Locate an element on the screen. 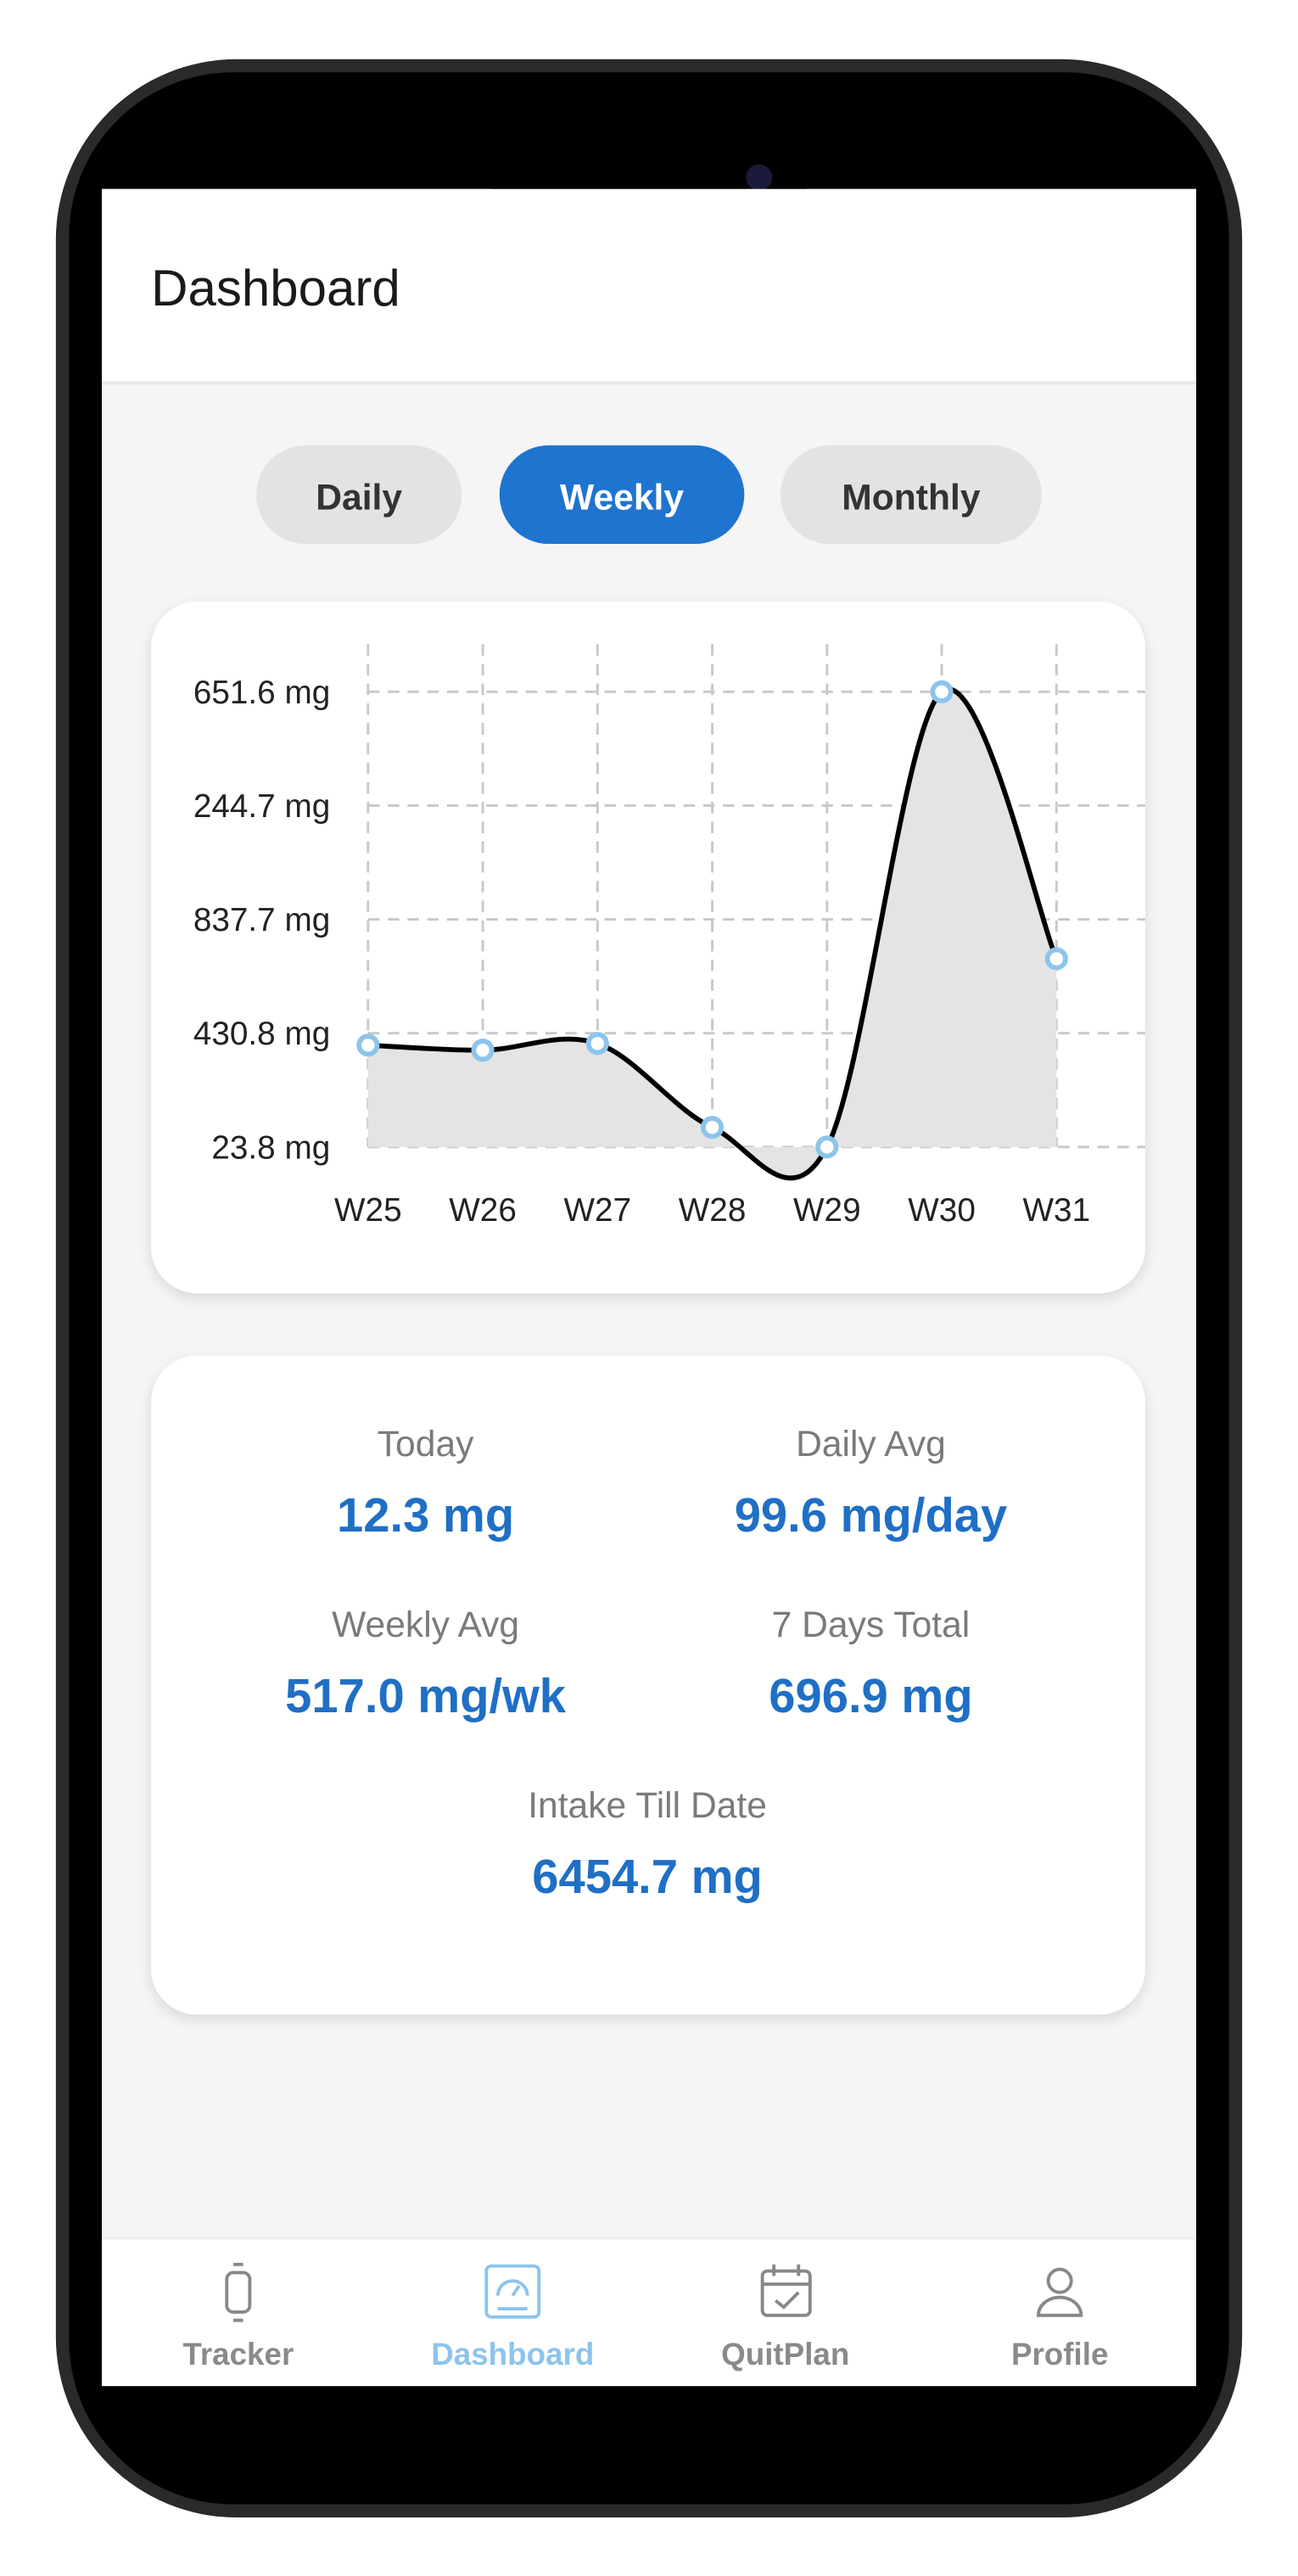 The width and height of the screenshot is (1298, 2576). y-tick-label: 651.6 mg is located at coordinates (261, 693).